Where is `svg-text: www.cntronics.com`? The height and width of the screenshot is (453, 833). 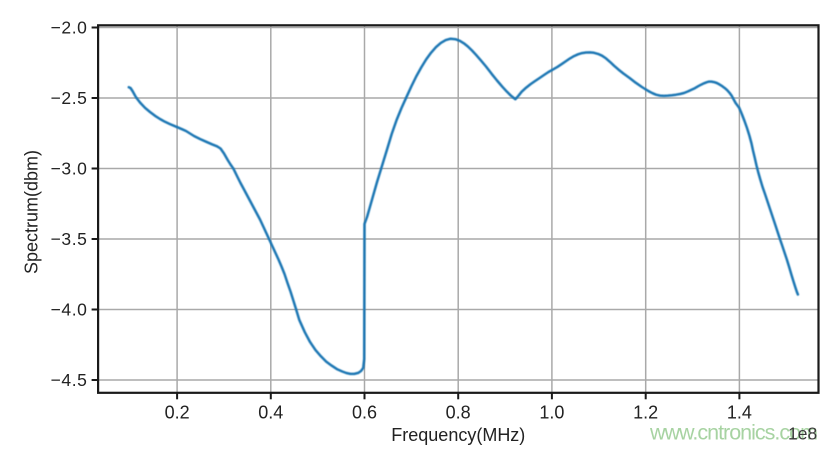
svg-text: www.cntronics.com is located at coordinates (733, 433).